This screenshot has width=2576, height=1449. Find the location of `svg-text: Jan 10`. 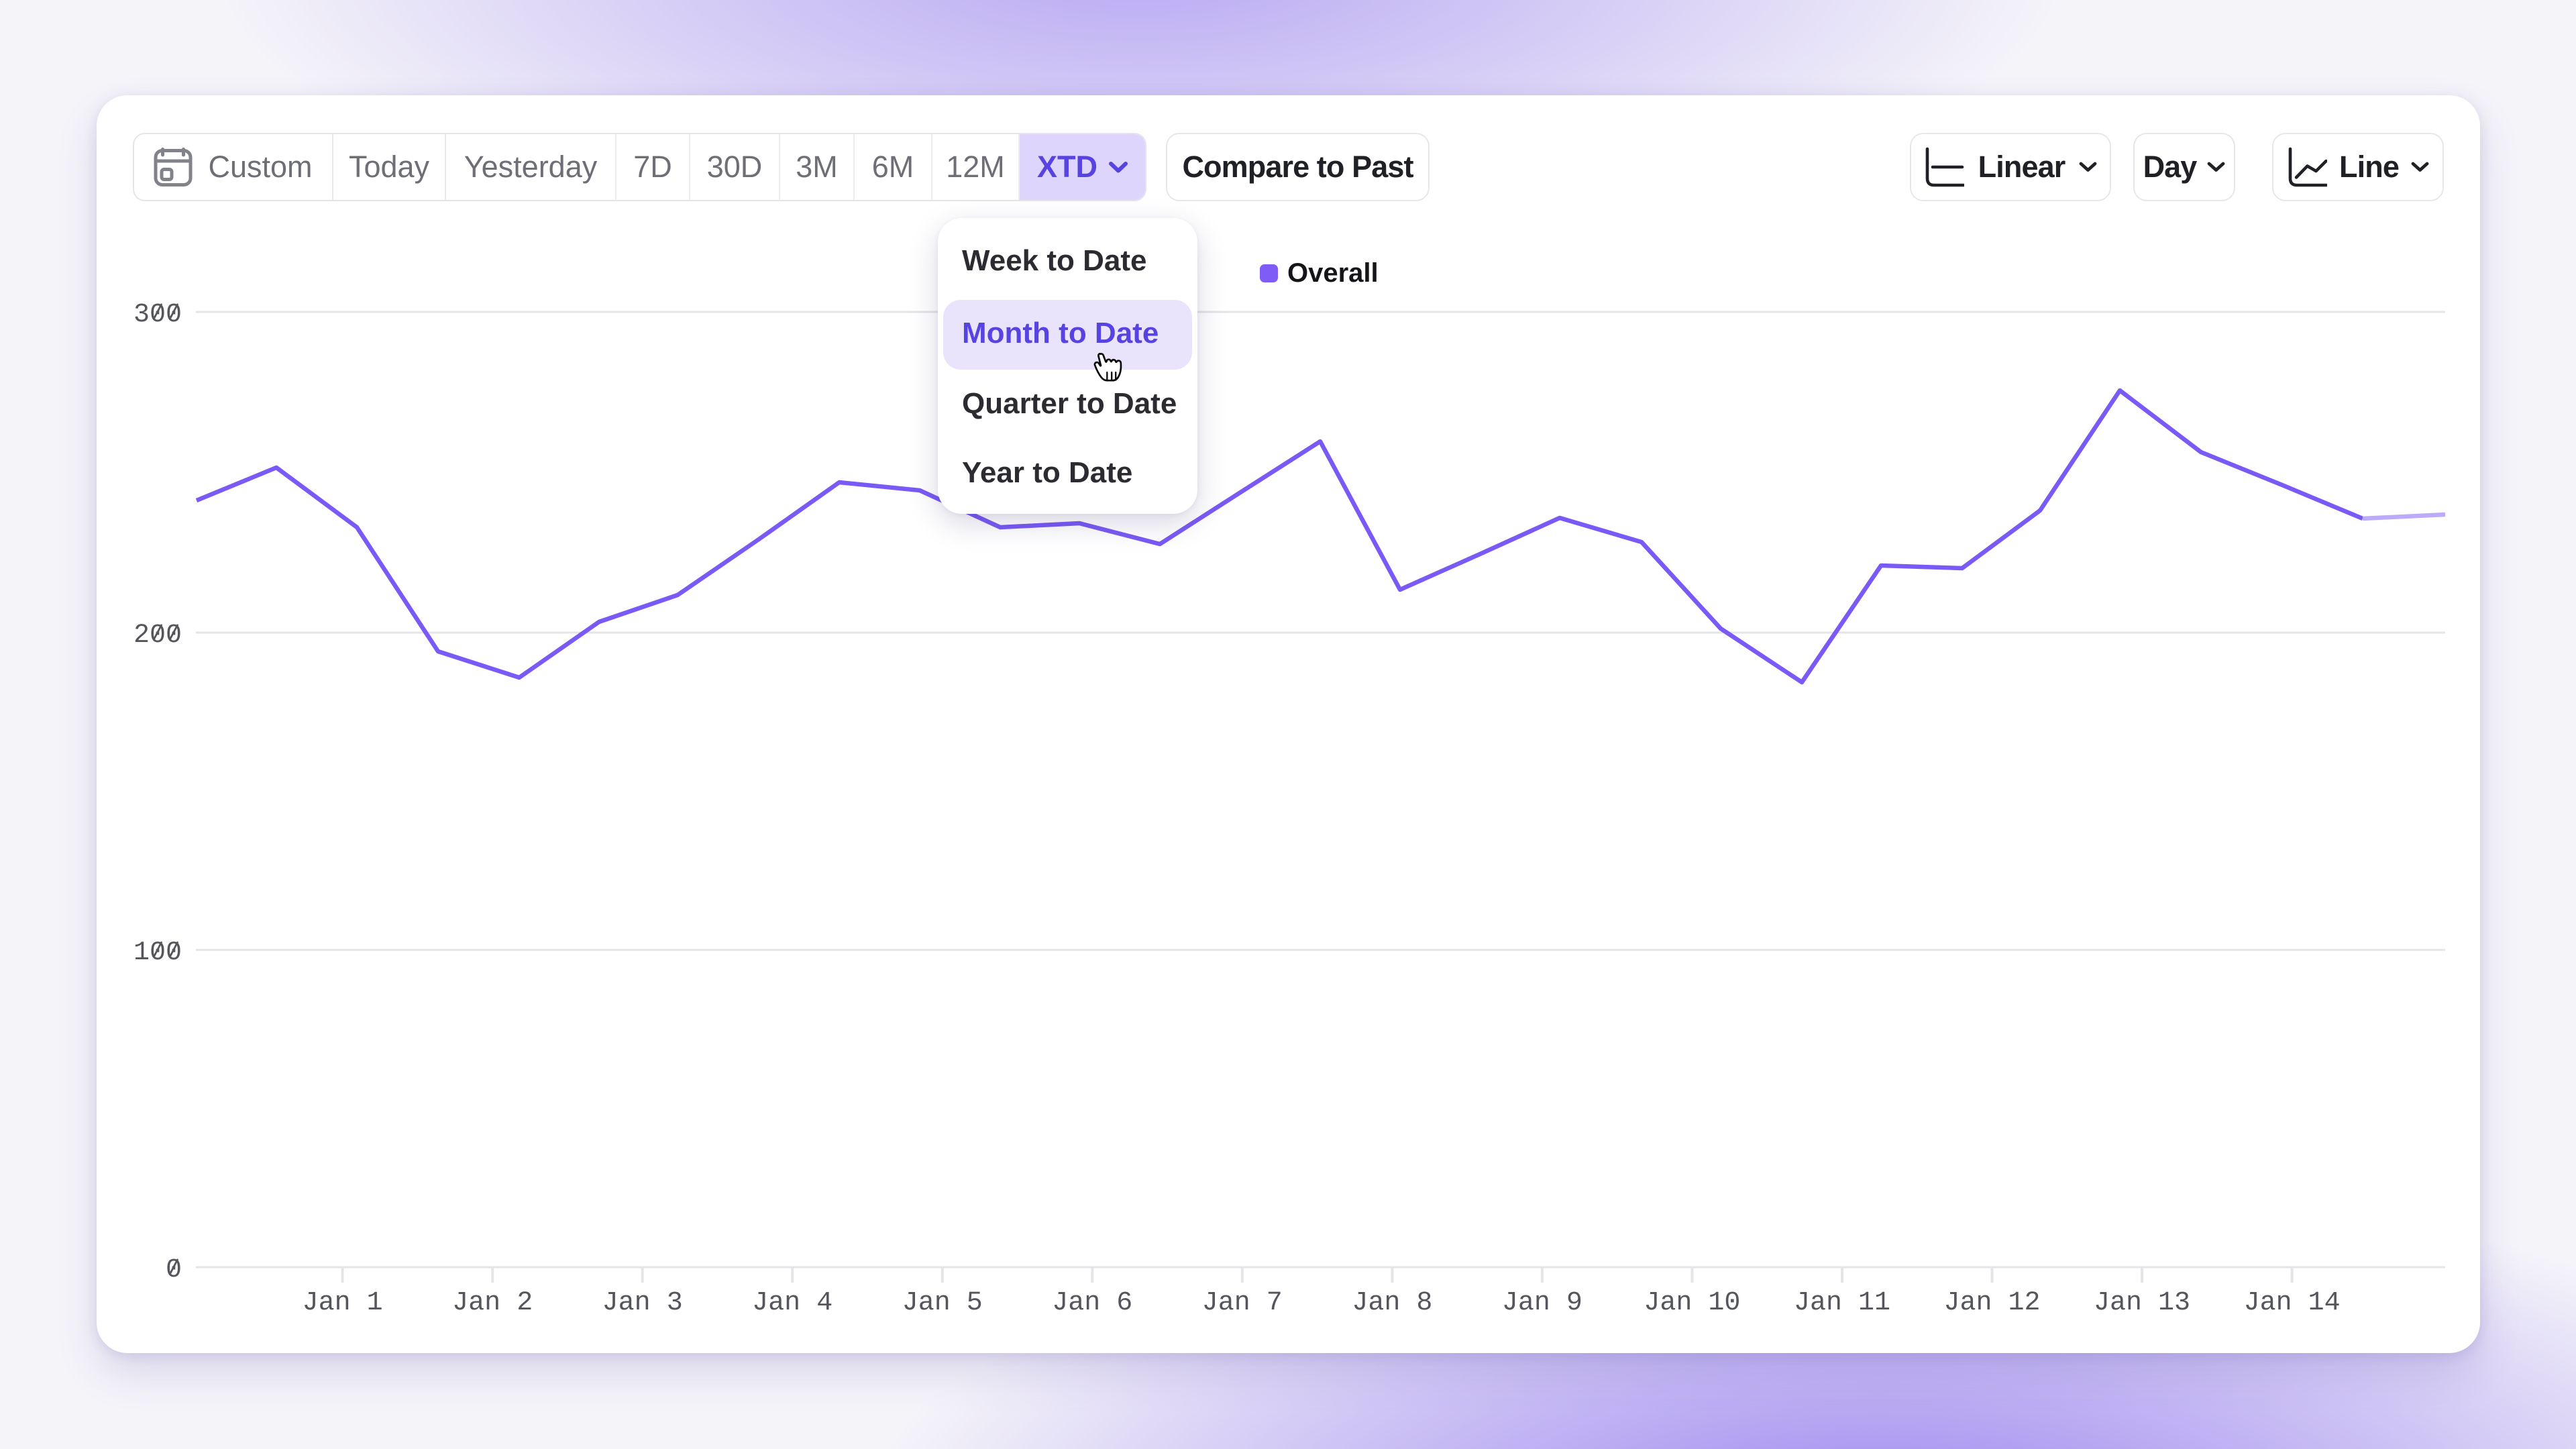

svg-text: Jan 10 is located at coordinates (1692, 1303).